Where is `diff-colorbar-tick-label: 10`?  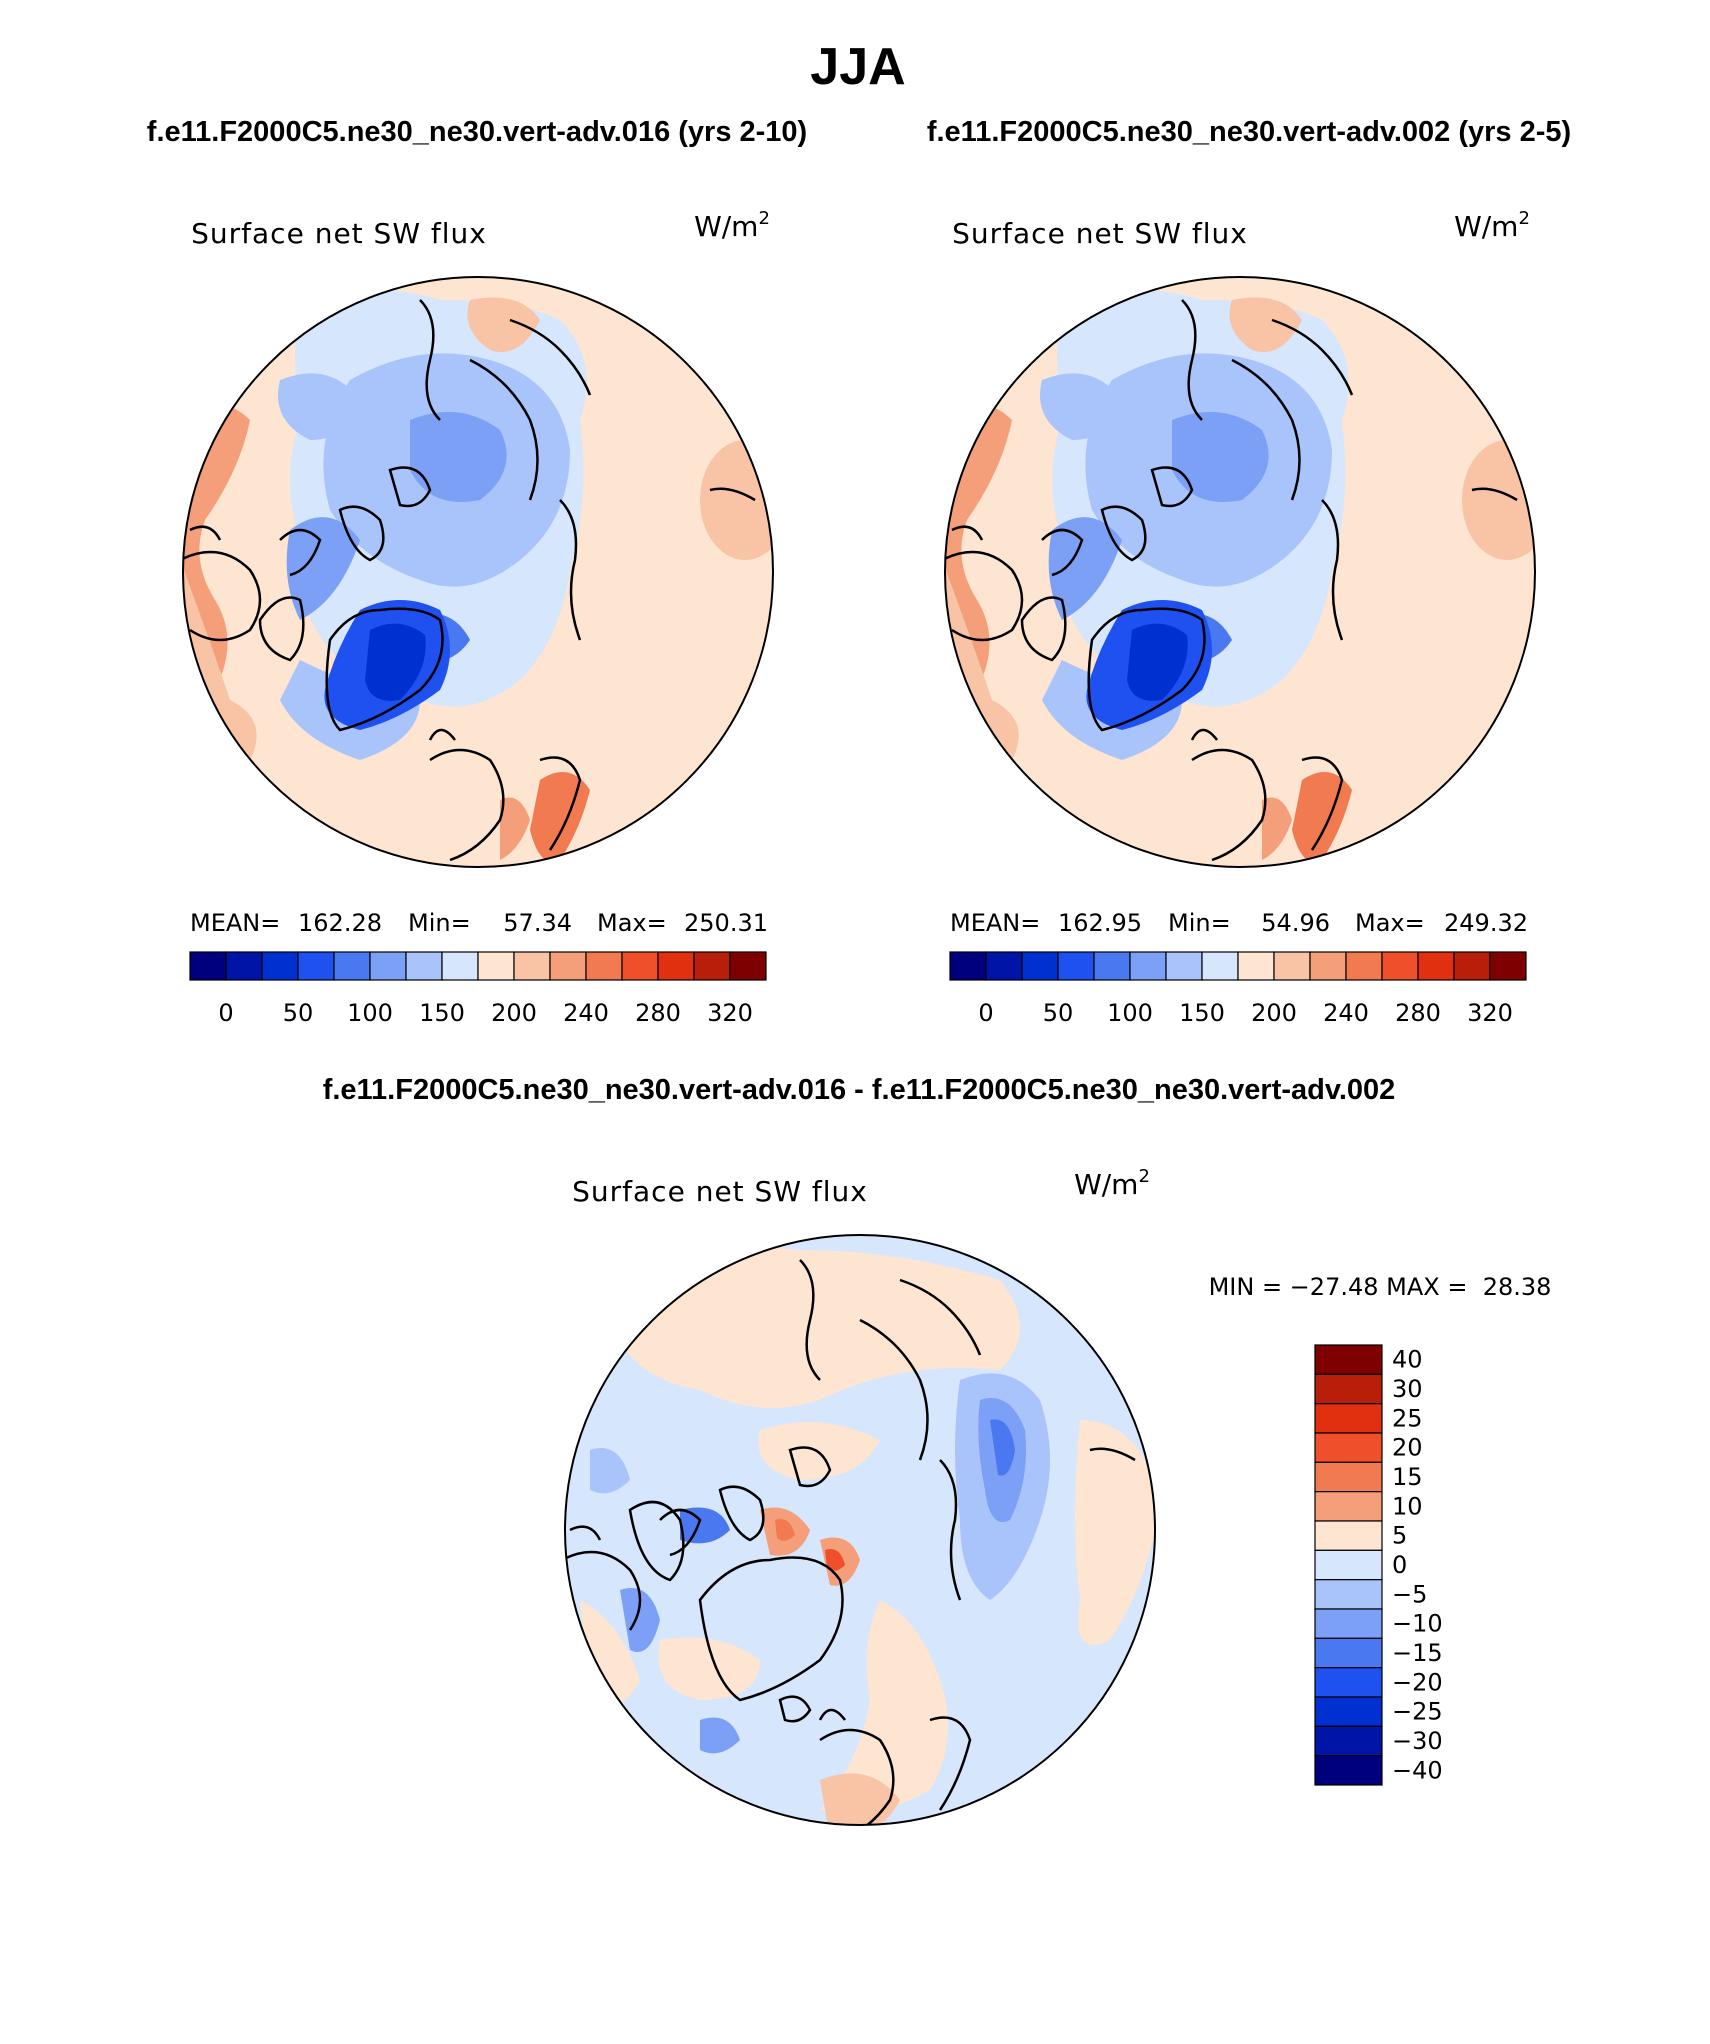
diff-colorbar-tick-label: 10 is located at coordinates (1407, 1506).